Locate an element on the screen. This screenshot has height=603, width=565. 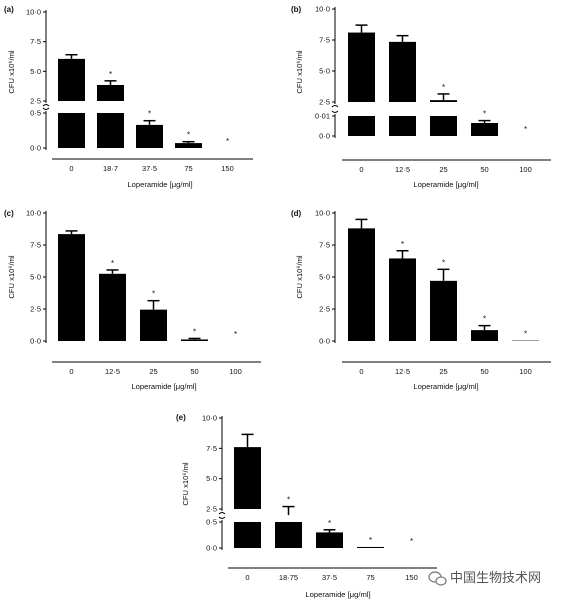
panel-label: (e) is located at coordinates (181, 417).